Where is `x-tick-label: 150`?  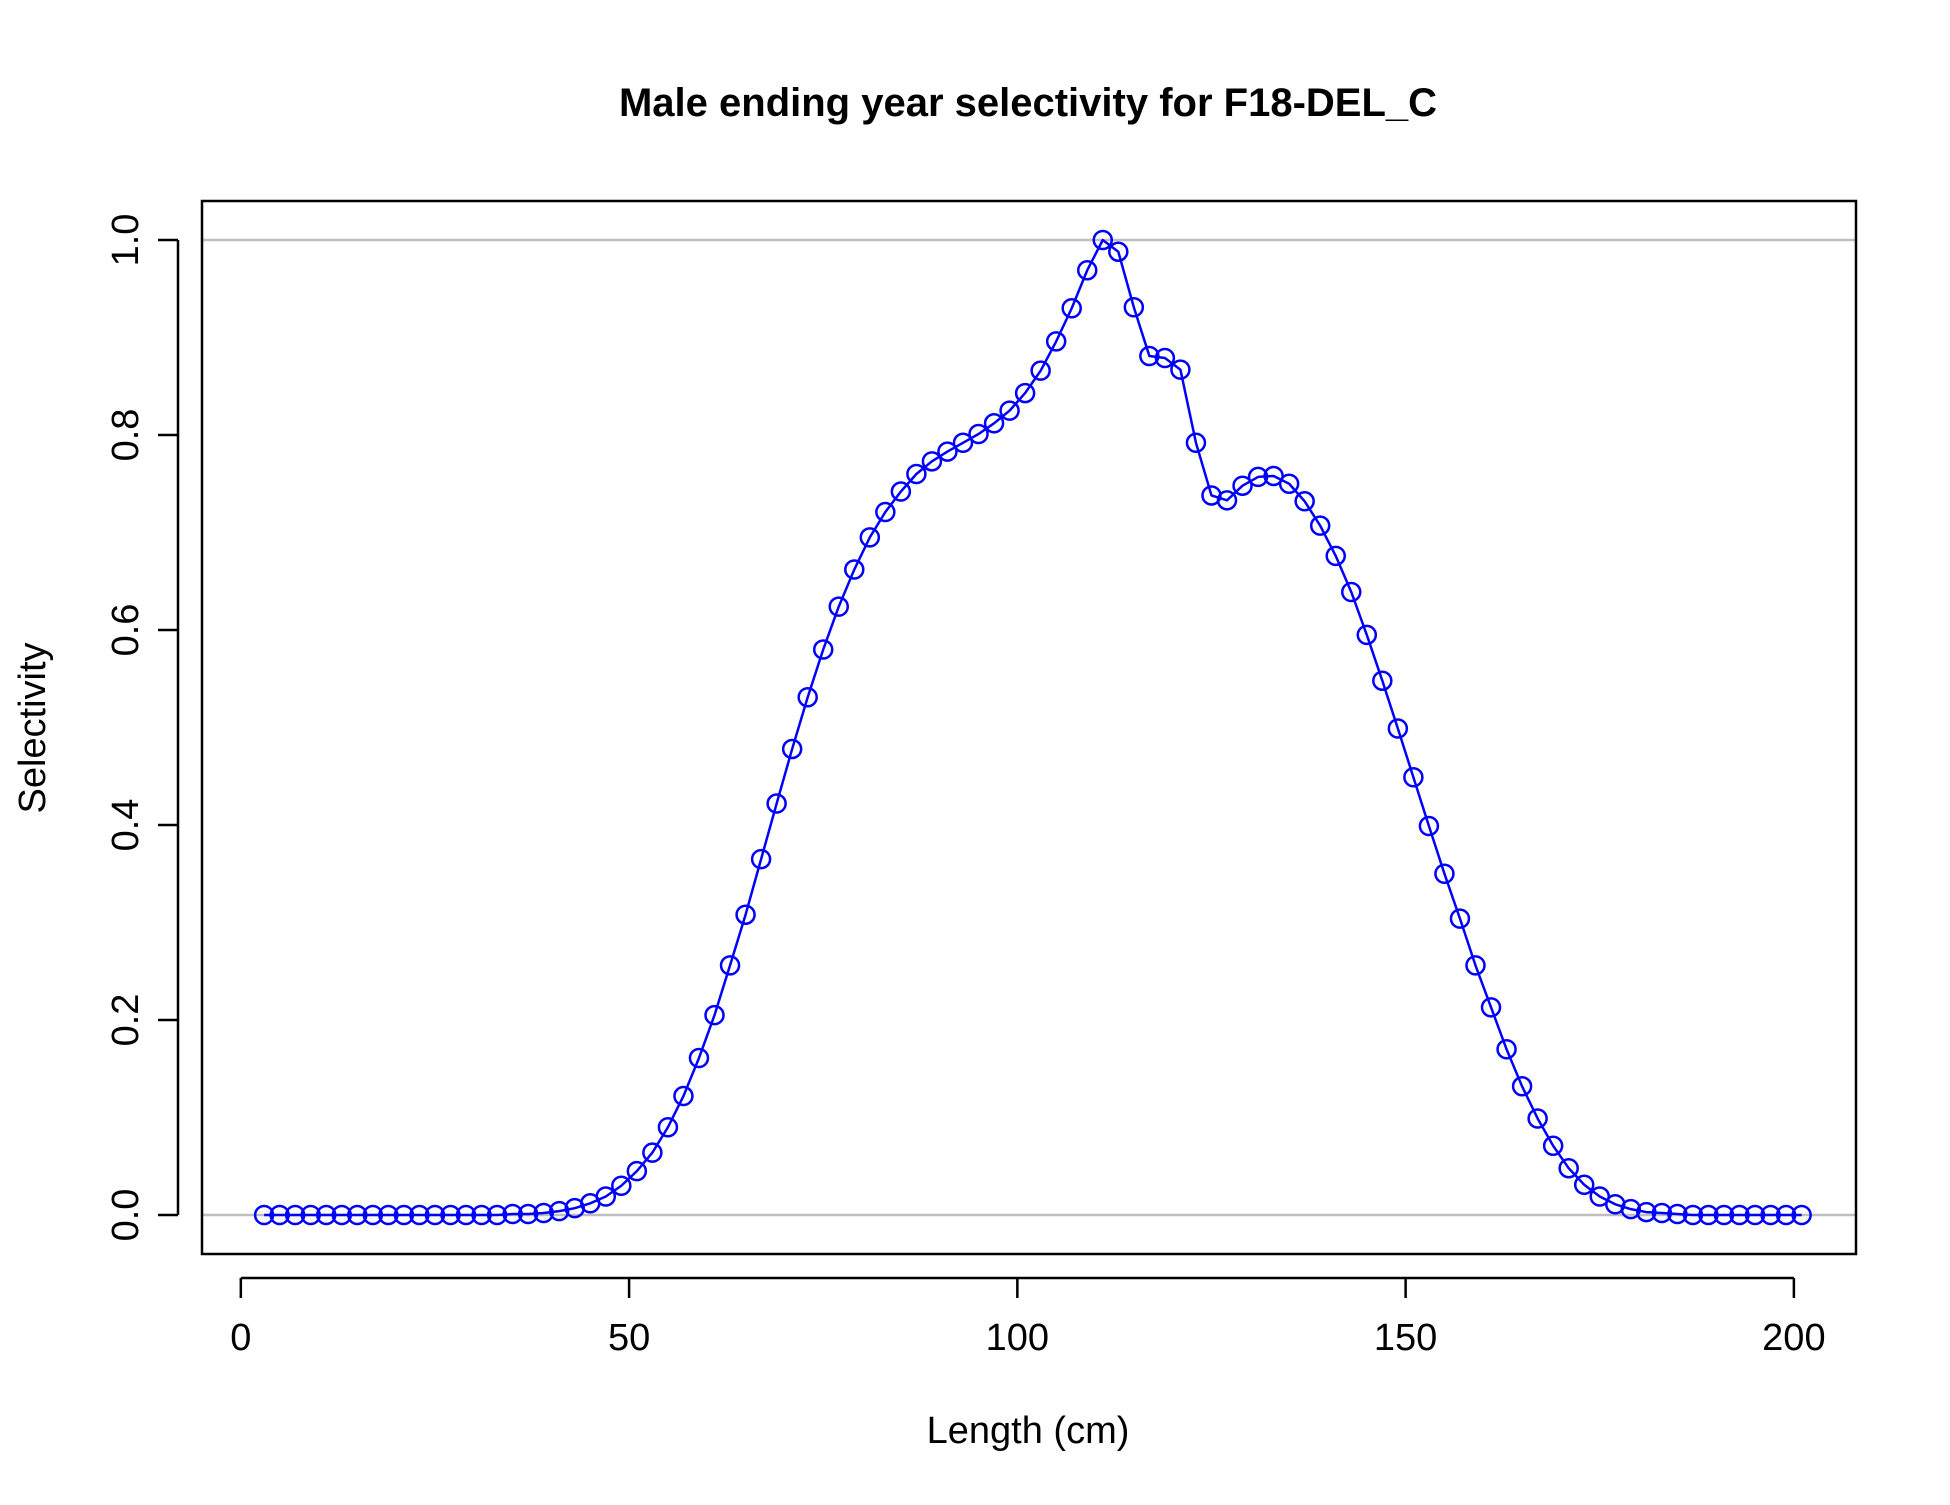 x-tick-label: 150 is located at coordinates (1405, 1338).